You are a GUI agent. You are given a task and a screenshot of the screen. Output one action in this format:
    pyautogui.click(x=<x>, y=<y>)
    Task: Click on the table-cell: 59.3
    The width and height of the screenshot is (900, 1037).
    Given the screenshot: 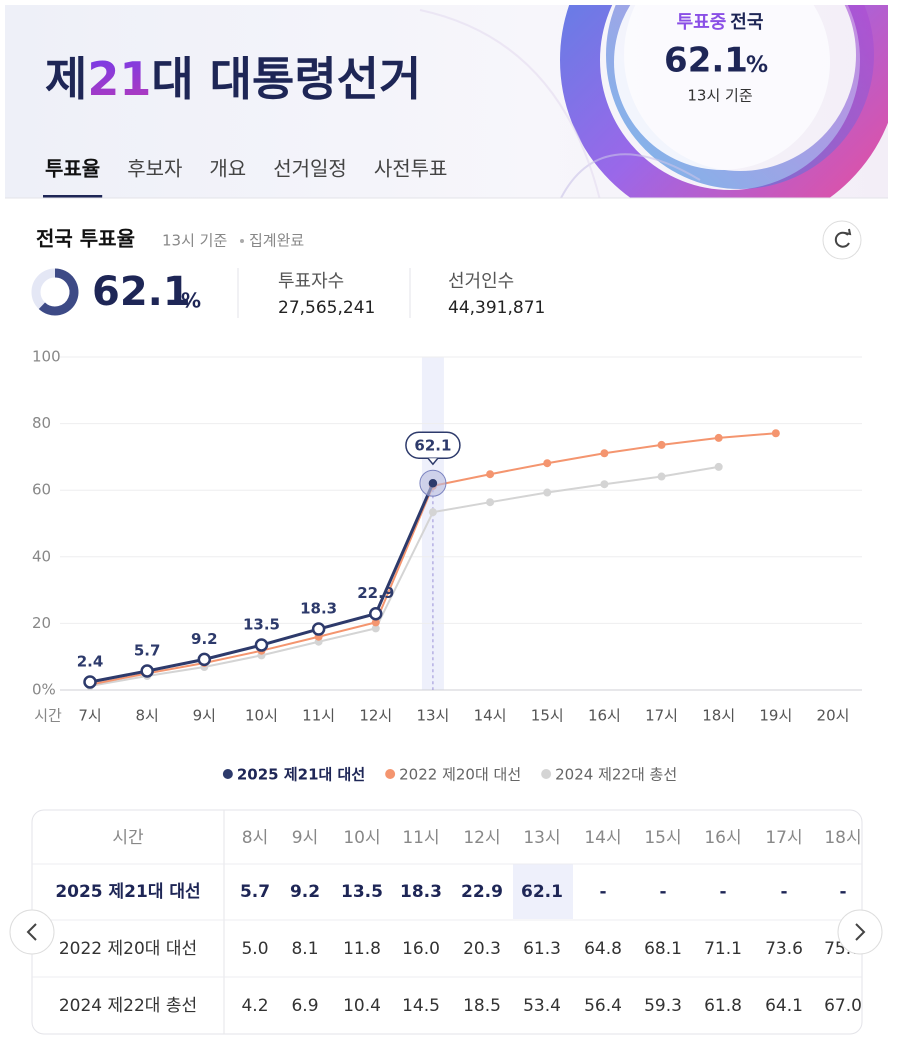 What is the action you would take?
    pyautogui.click(x=663, y=1006)
    